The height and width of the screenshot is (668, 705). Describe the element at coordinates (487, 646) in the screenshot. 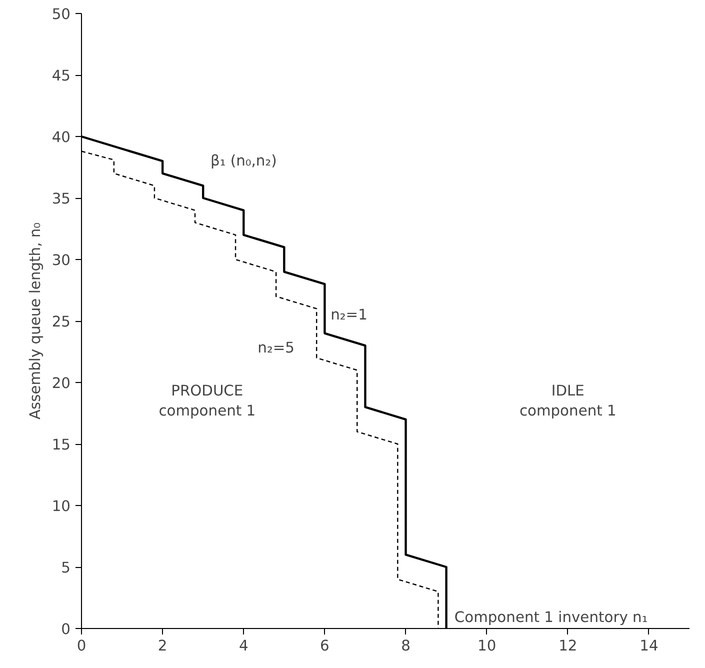

I see `x-tick-label: 10` at that location.